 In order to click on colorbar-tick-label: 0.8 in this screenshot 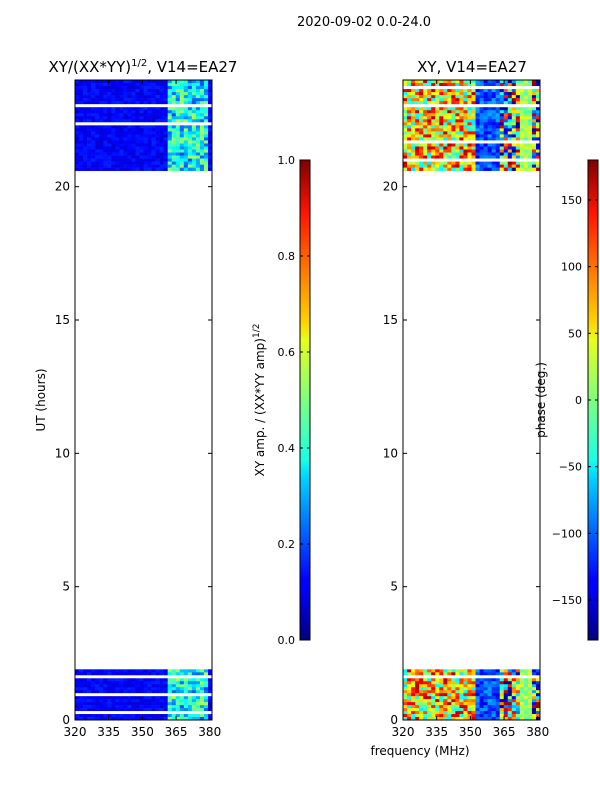, I will do `click(287, 256)`.